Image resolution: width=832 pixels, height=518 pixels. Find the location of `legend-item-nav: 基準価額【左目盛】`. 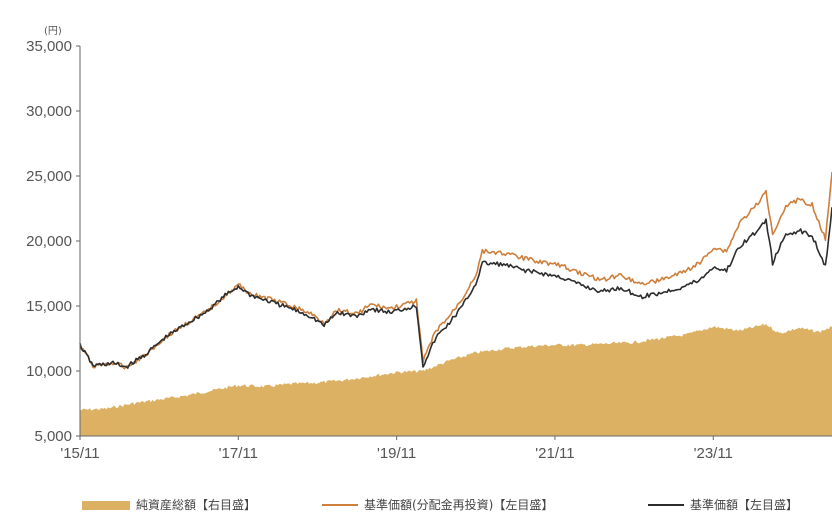

legend-item-nav: 基準価額【左目盛】 is located at coordinates (723, 504).